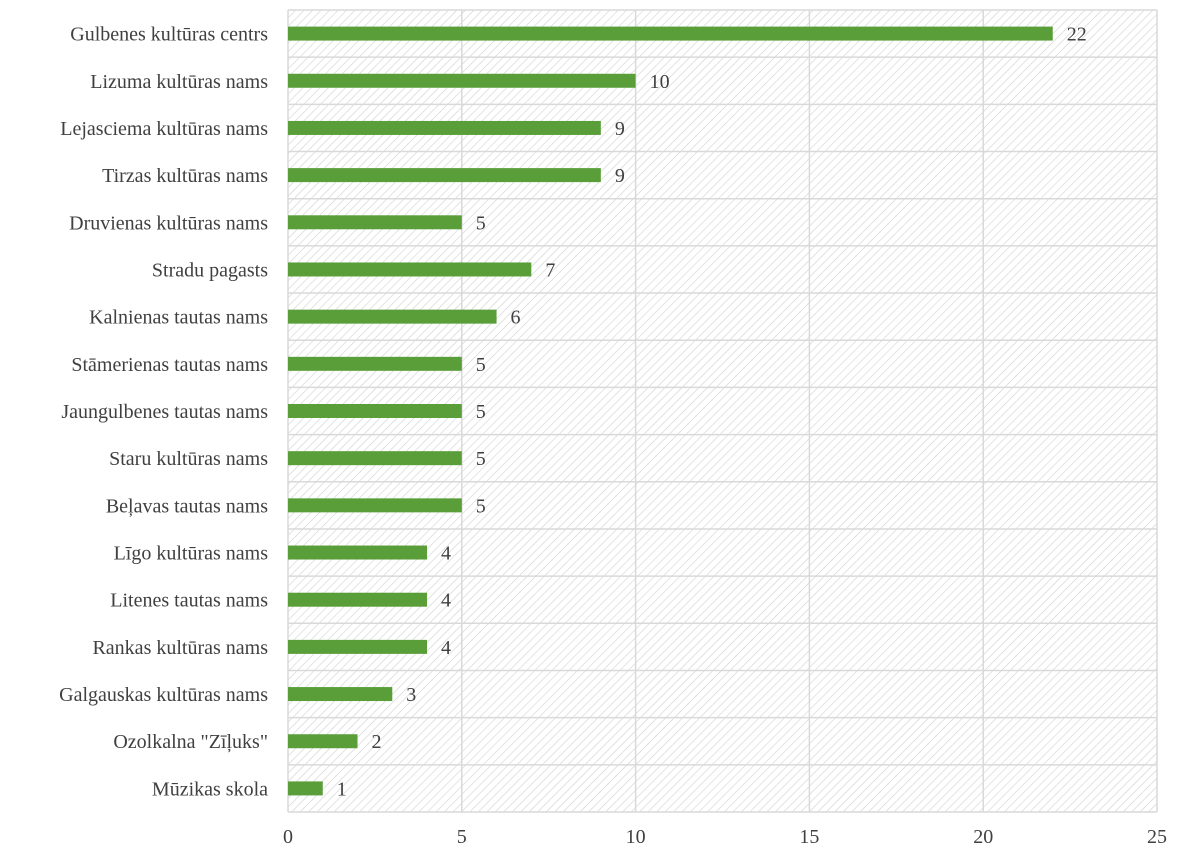 This screenshot has width=1178, height=855. I want to click on x-tick-label: 5, so click(462, 837).